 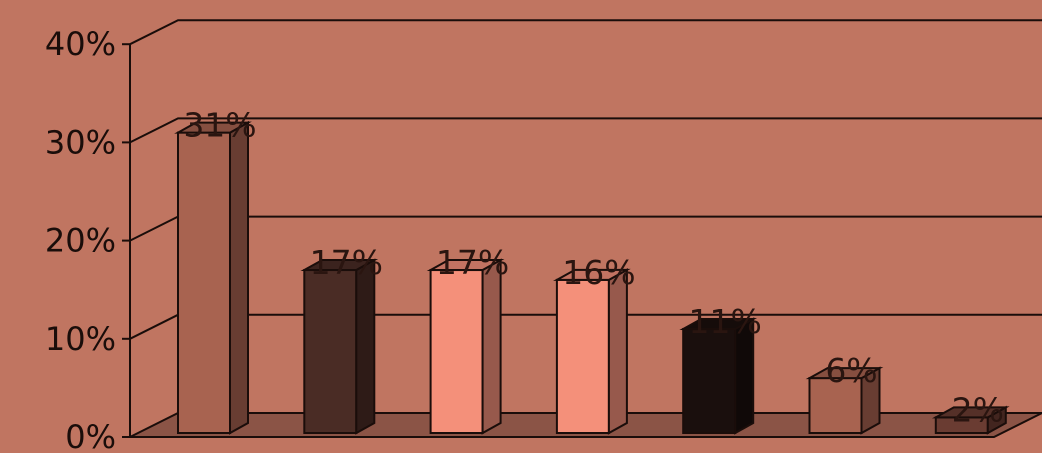 I want to click on y-tick-label: 30%, so click(x=80, y=142).